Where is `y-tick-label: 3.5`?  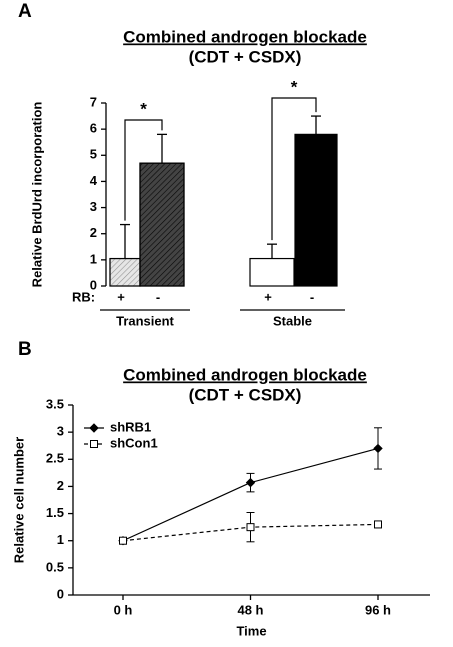 y-tick-label: 3.5 is located at coordinates (55, 403).